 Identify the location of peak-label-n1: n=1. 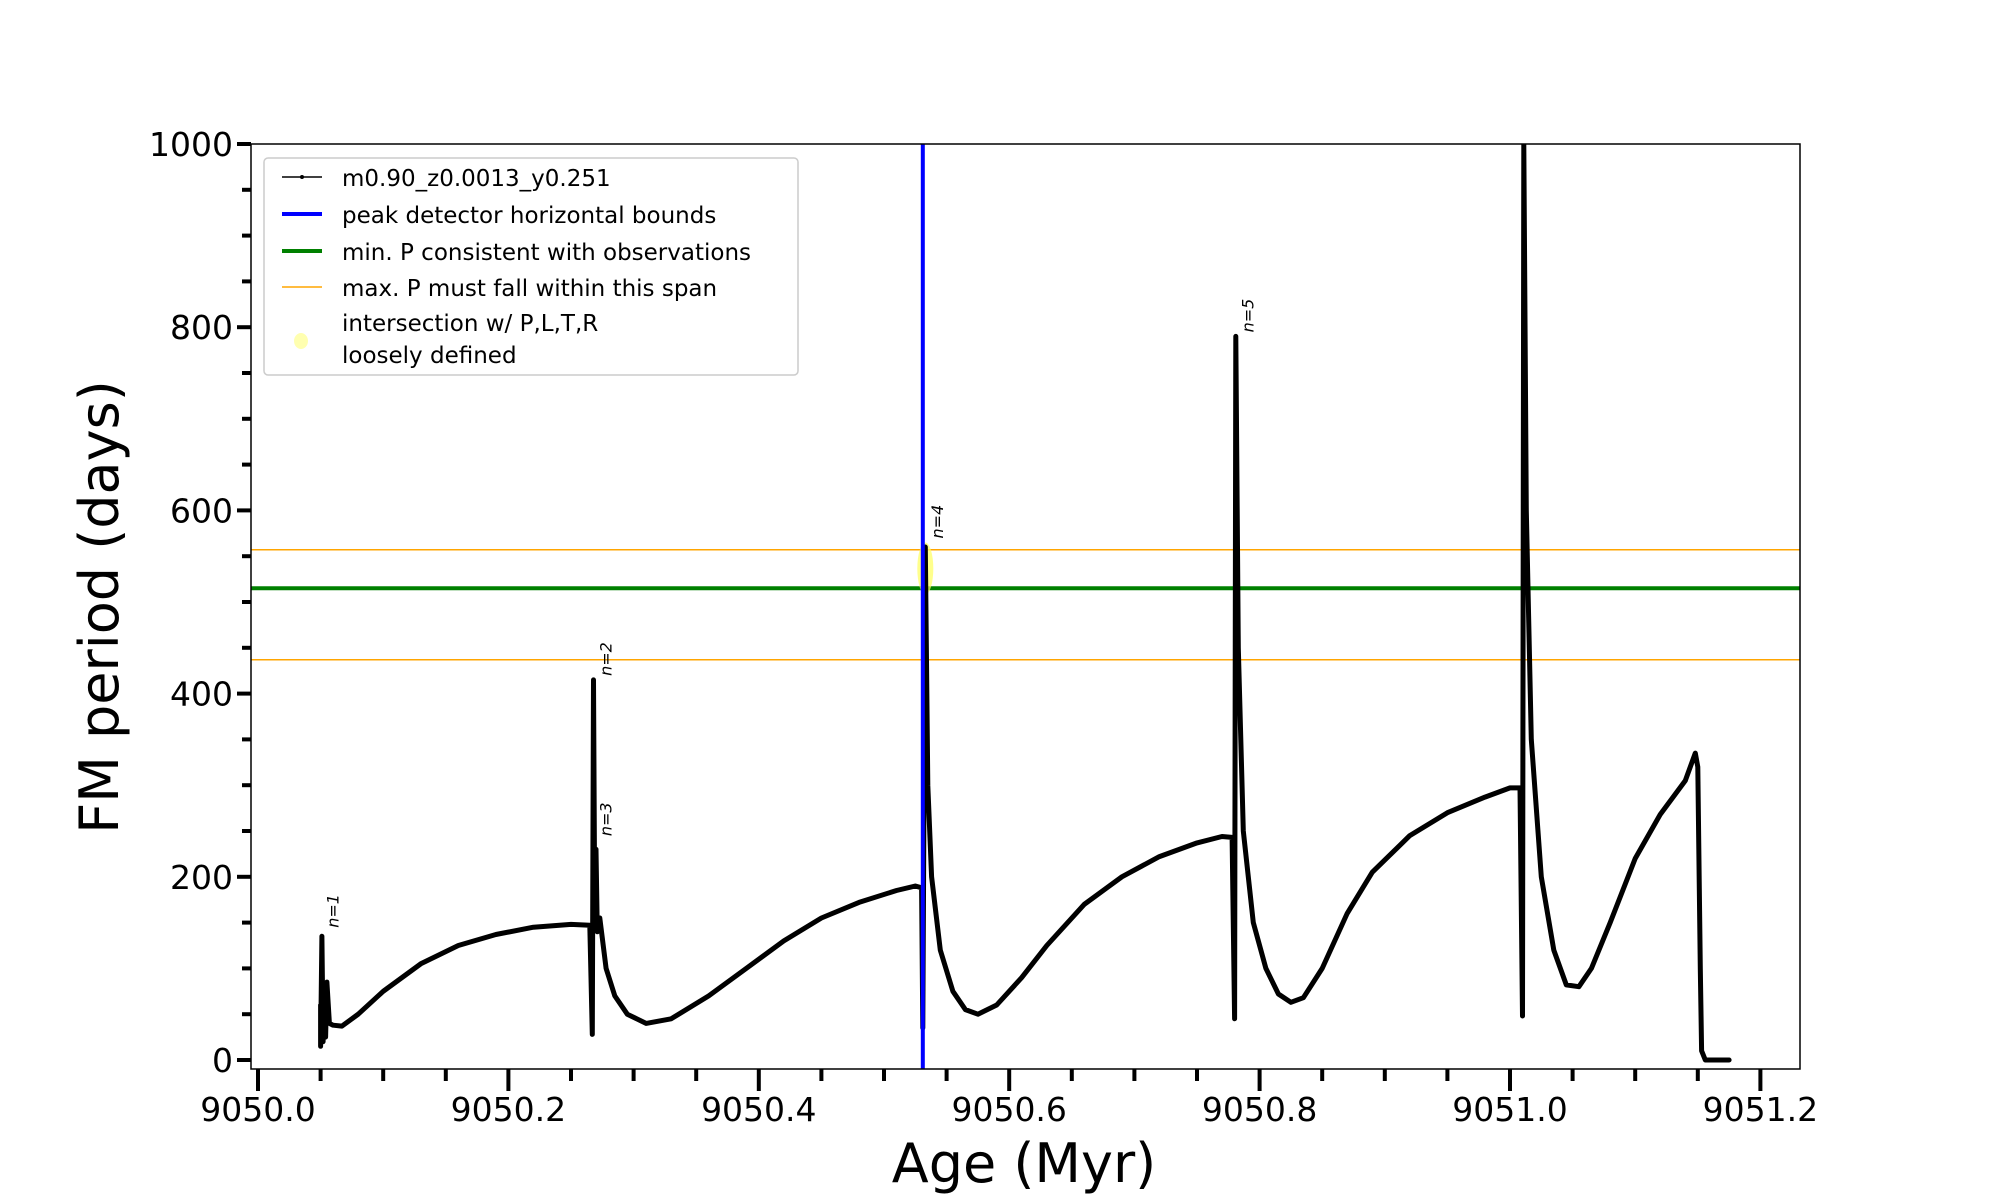
(332, 911).